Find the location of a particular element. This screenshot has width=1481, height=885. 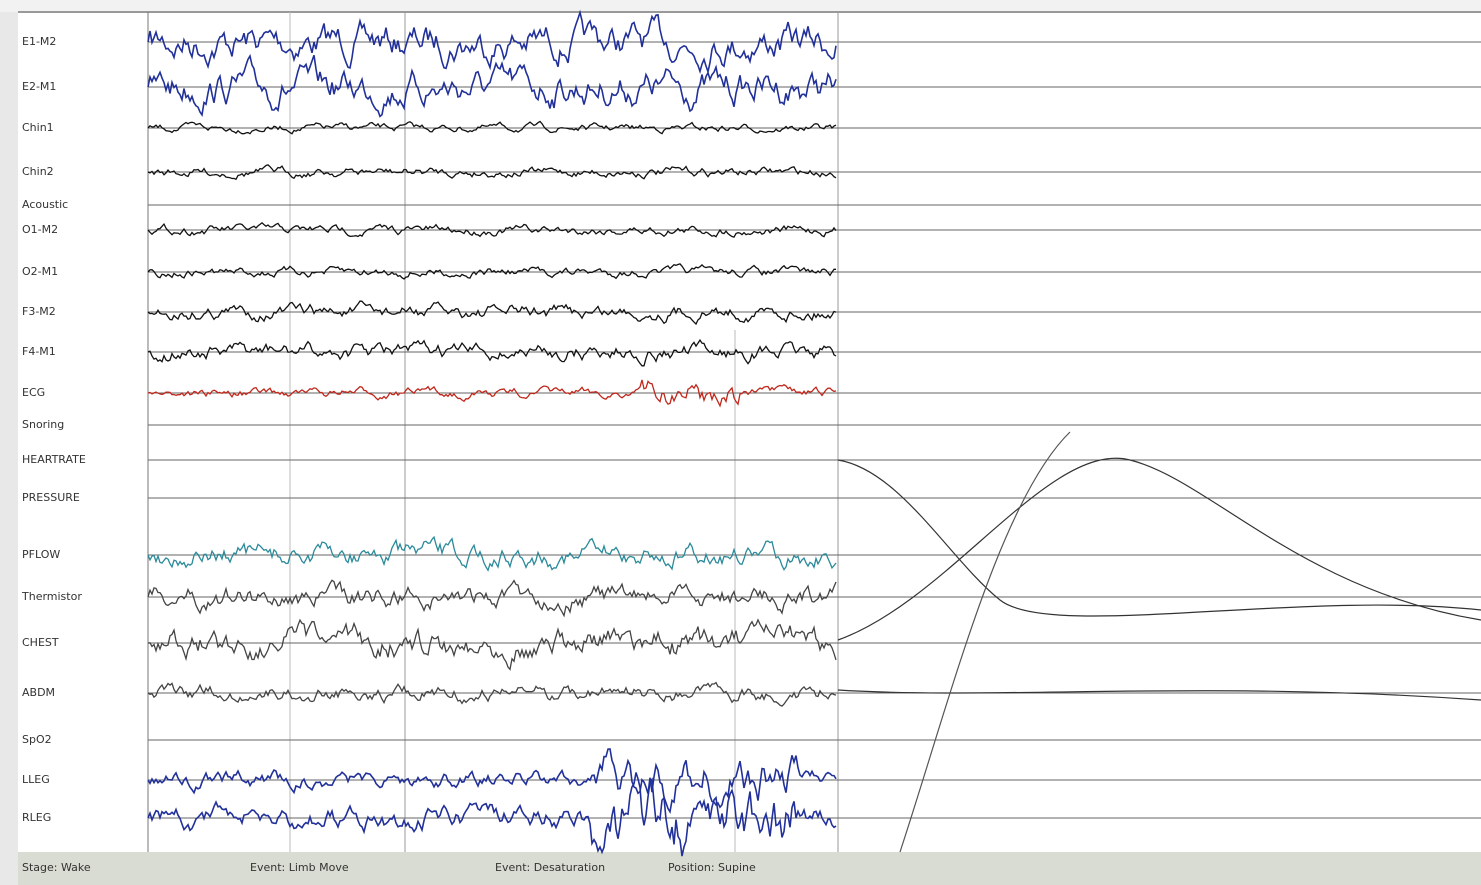

status-text: Position: Supine is located at coordinates (712, 867).